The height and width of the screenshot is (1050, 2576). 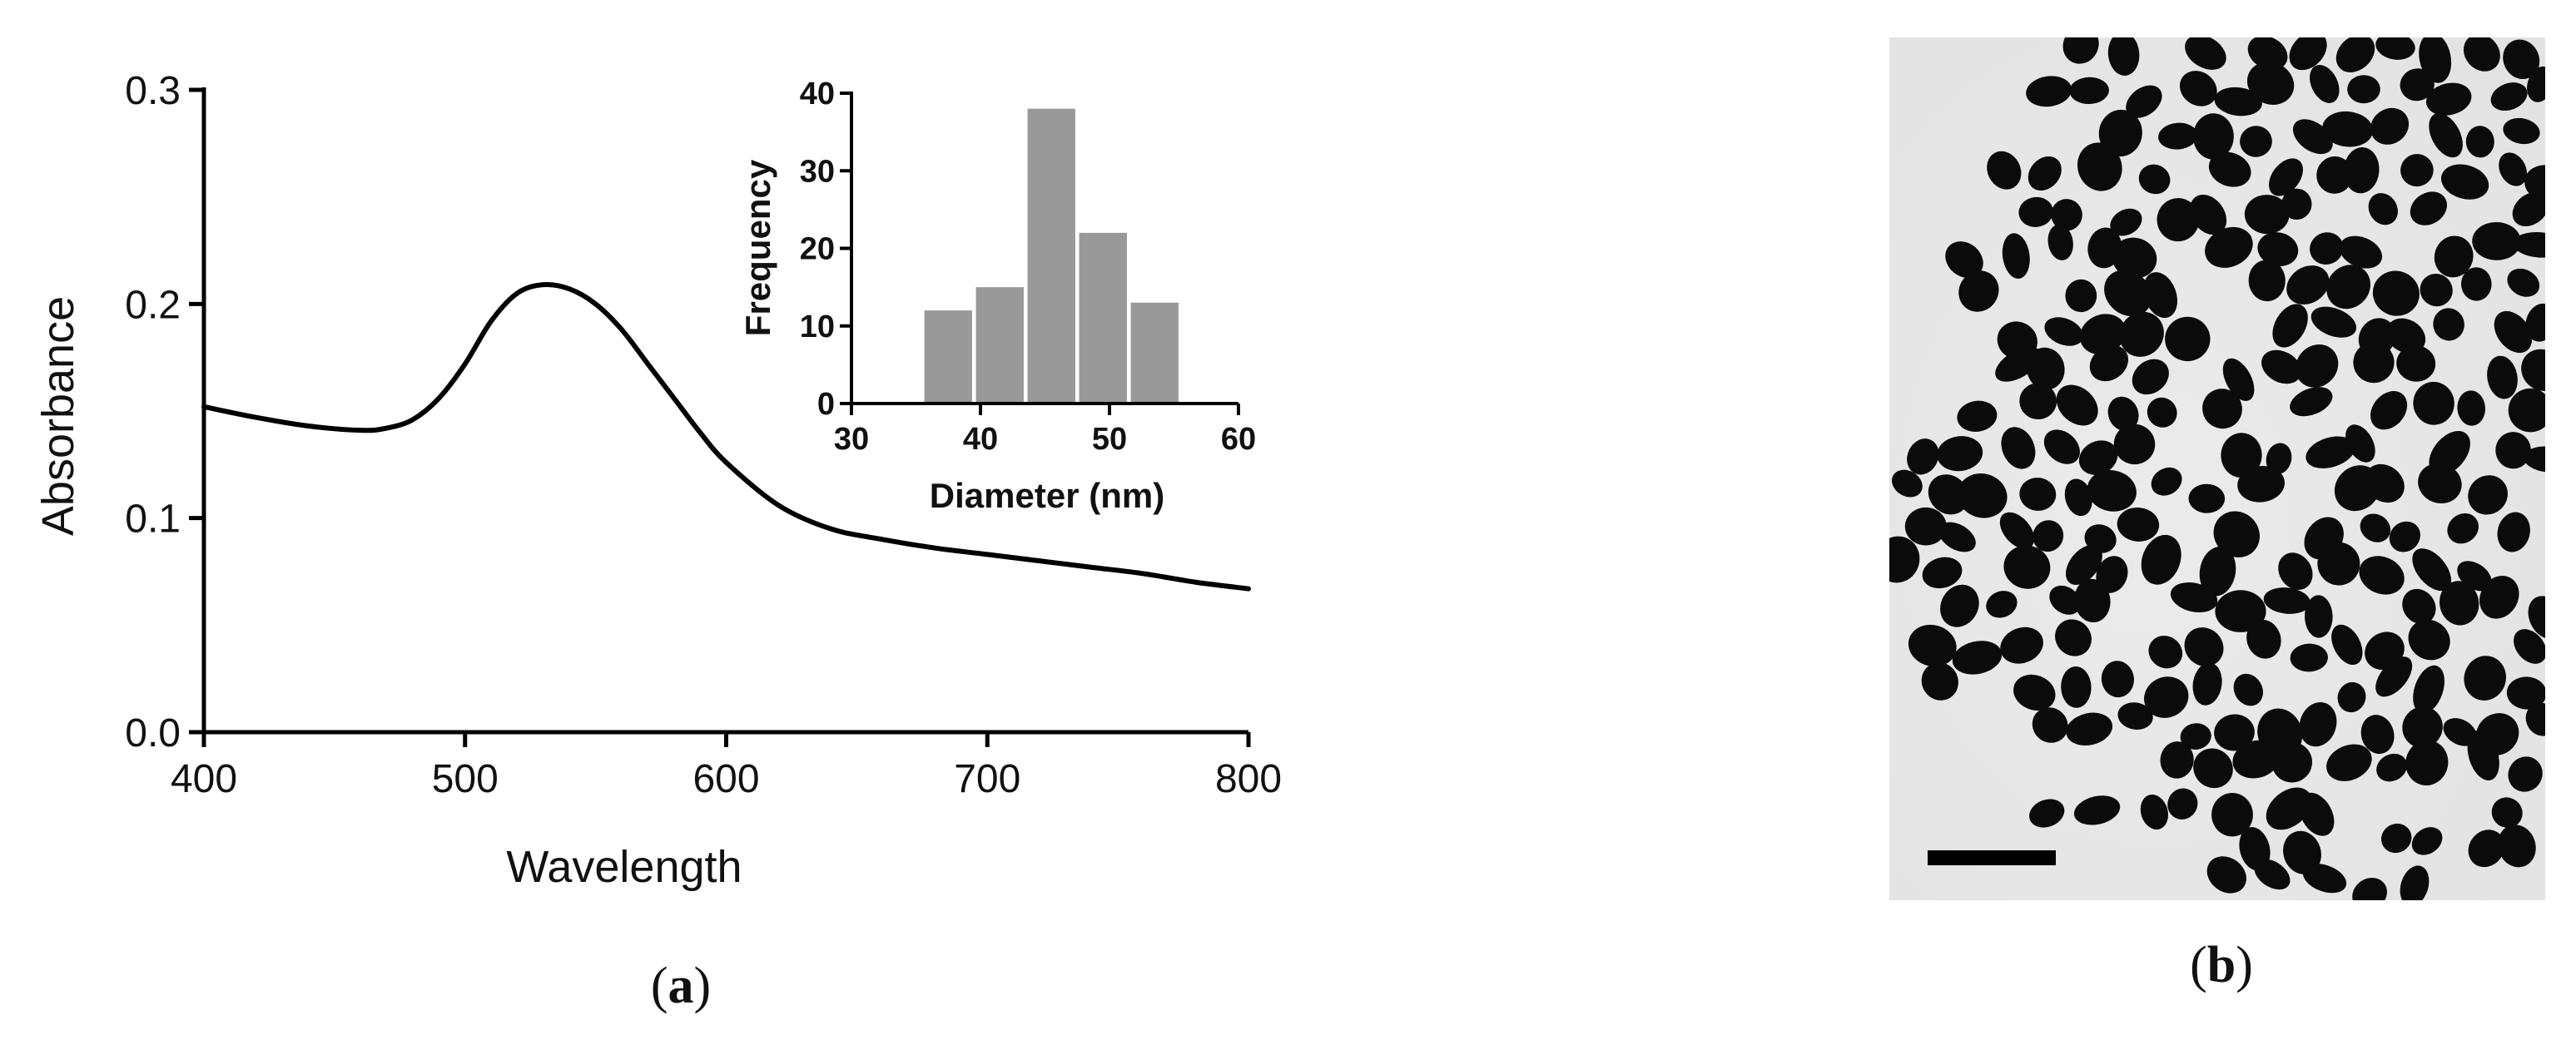 What do you see at coordinates (1045, 439) in the screenshot?
I see `inset-x-tick-labels: 30 40 50 60` at bounding box center [1045, 439].